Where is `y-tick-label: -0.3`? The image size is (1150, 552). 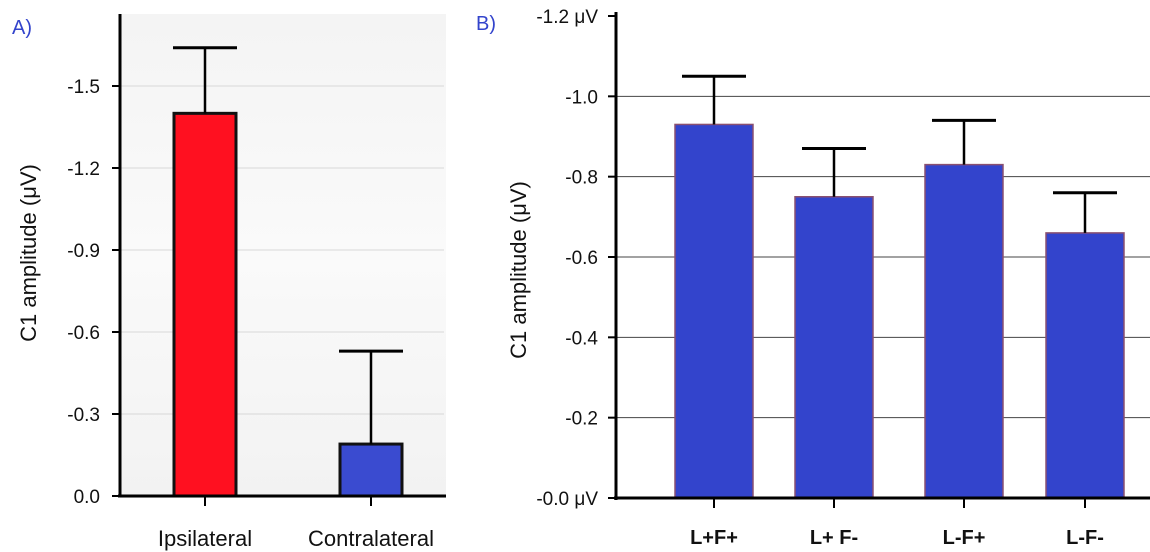 y-tick-label: -0.3 is located at coordinates (83, 415).